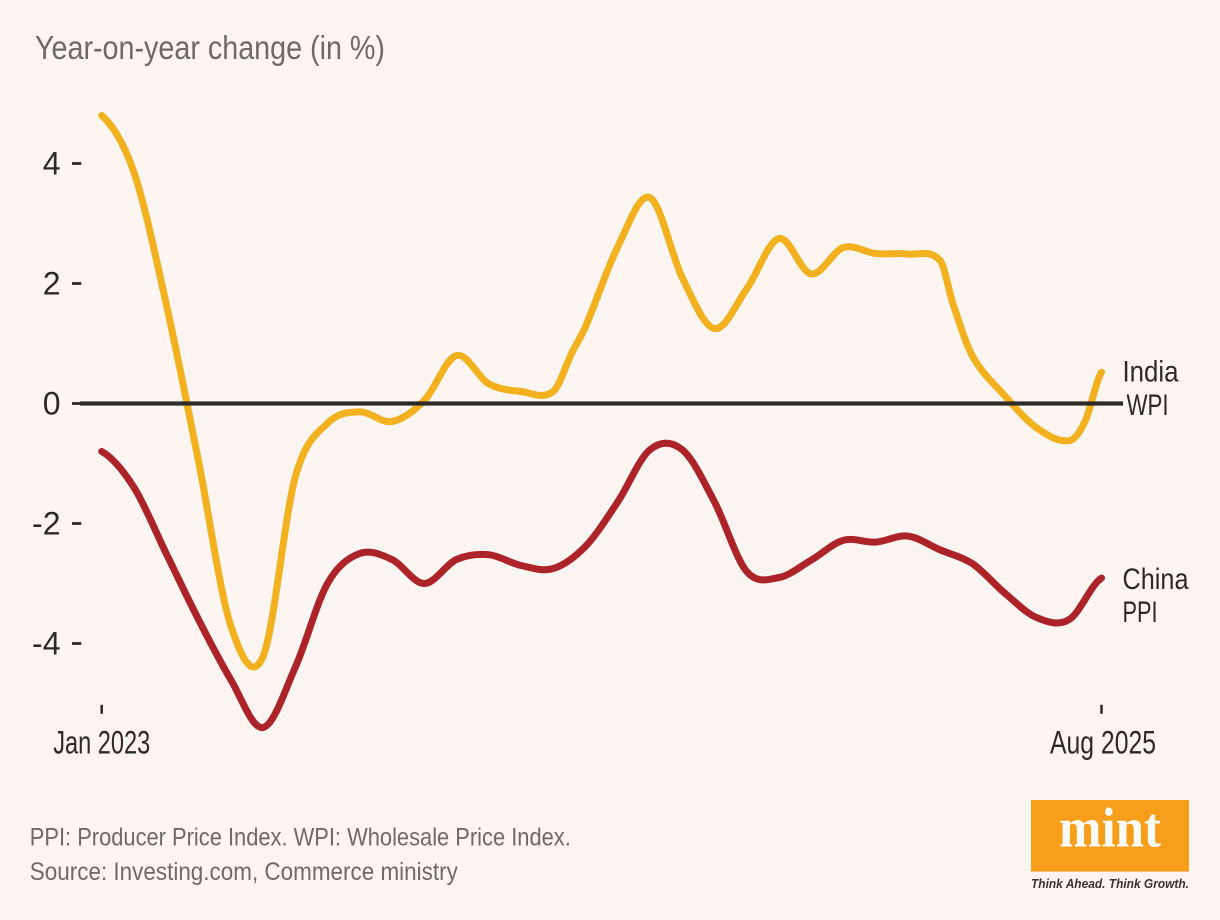 This screenshot has width=1220, height=920. I want to click on svg-text: Think Ahead. Think Growth., so click(1110, 883).